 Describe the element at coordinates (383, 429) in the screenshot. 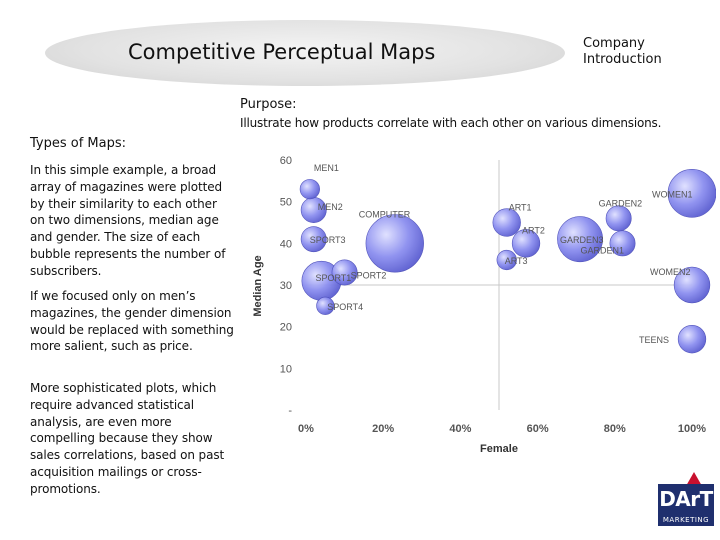

I see `x-tick-label: 20%` at that location.